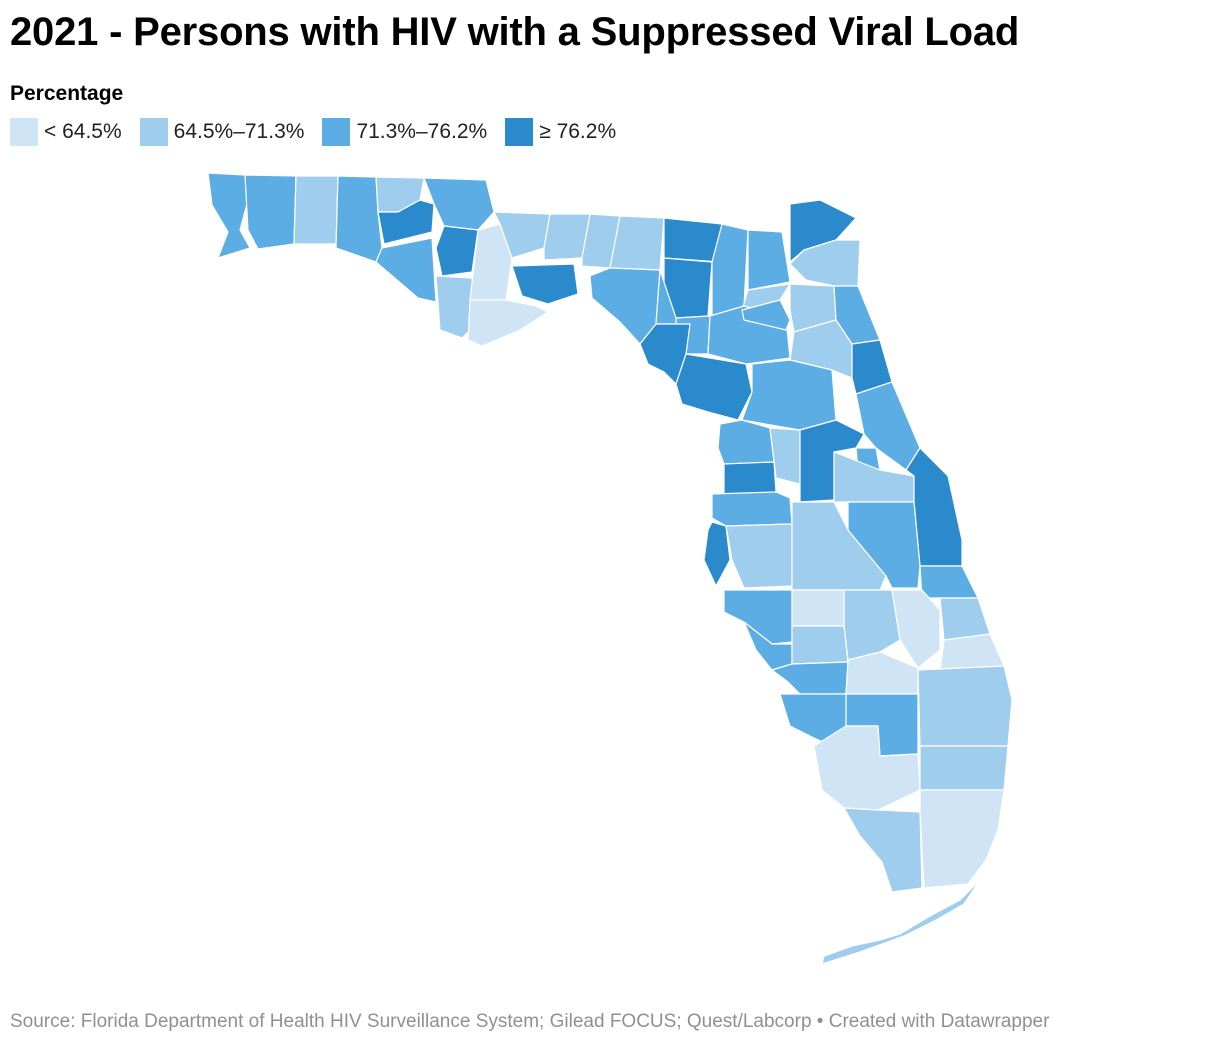 The image size is (1220, 1048). What do you see at coordinates (882, 673) in the screenshot?
I see `county-glades` at bounding box center [882, 673].